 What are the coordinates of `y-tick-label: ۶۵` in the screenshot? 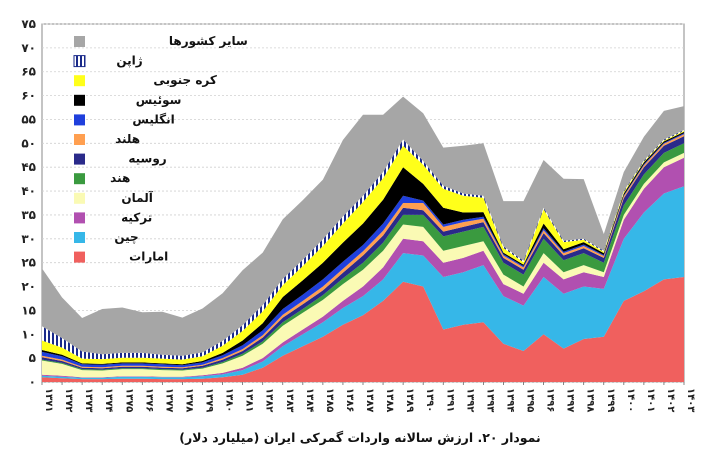 It's located at (28, 72).